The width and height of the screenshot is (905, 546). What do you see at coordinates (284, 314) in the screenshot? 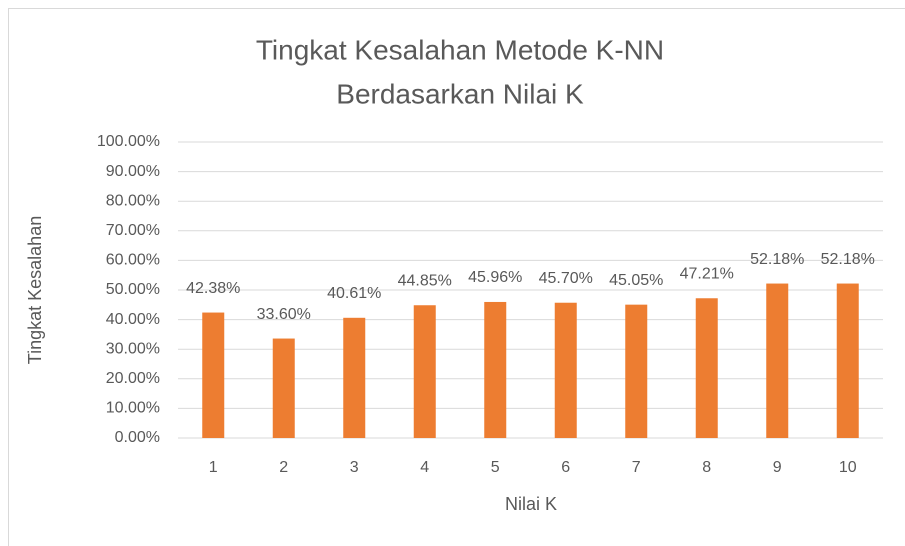
I see `data-label: 33.60%` at bounding box center [284, 314].